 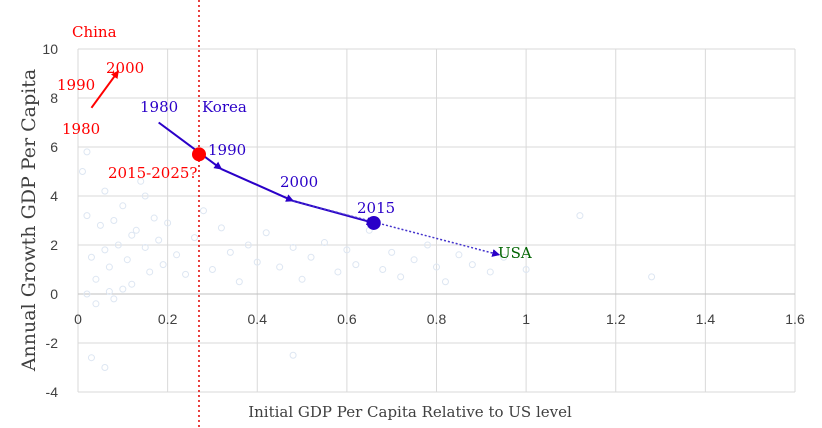 What do you see at coordinates (198, 154) in the screenshot?
I see `china-current-point` at bounding box center [198, 154].